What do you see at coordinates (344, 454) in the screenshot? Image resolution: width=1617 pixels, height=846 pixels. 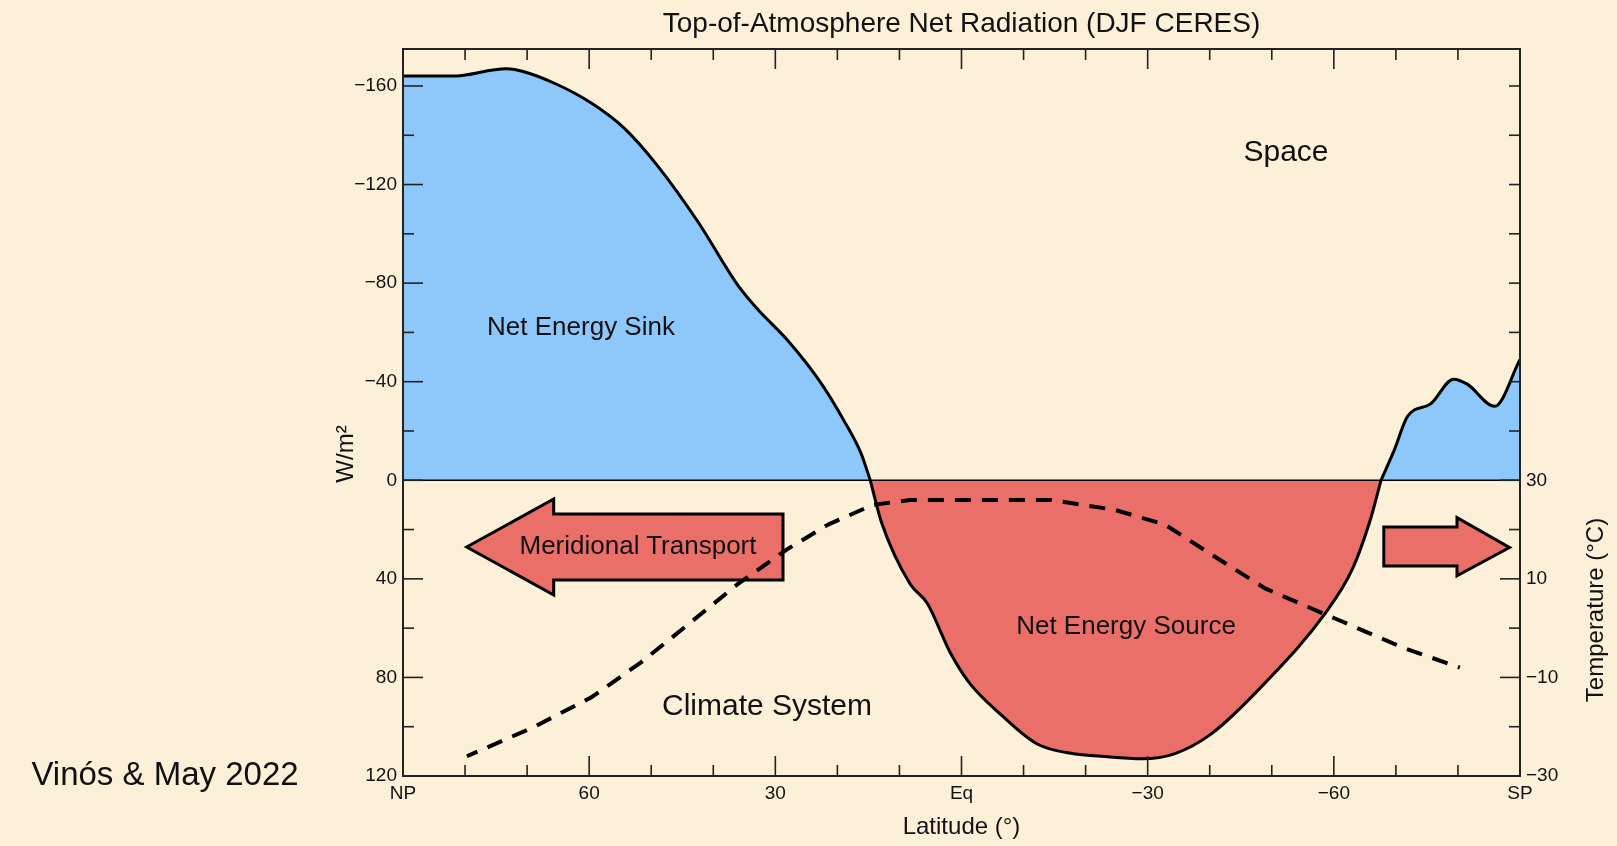 I see `y-axis-title: W/m²` at bounding box center [344, 454].